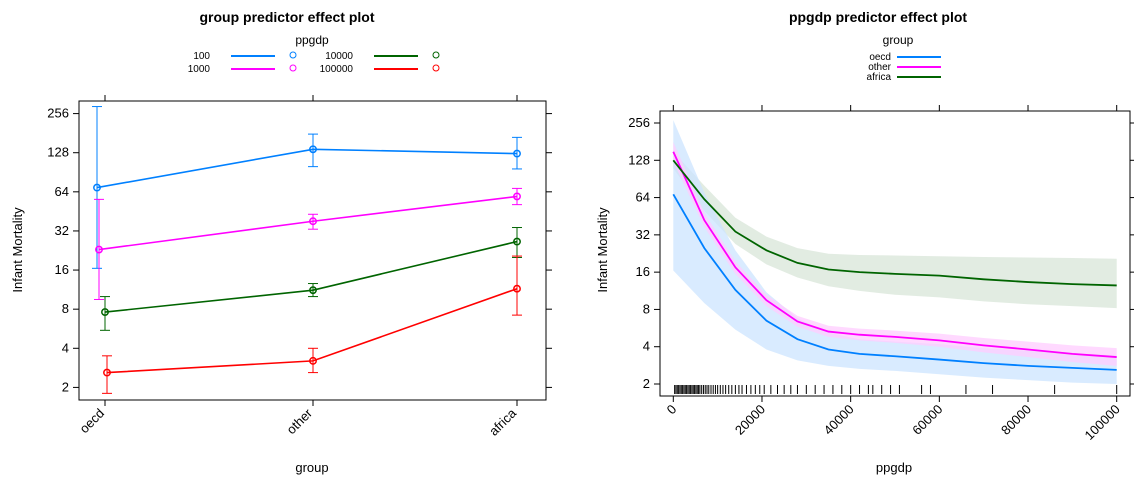 This screenshot has width=1134, height=481. I want to click on right-confidence-band-africa, so click(895, 230).